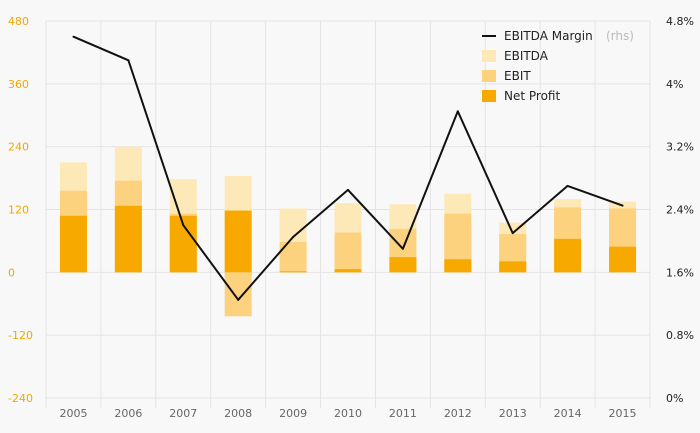  Describe the element at coordinates (403, 413) in the screenshot. I see `x-tick-label: 2011` at that location.